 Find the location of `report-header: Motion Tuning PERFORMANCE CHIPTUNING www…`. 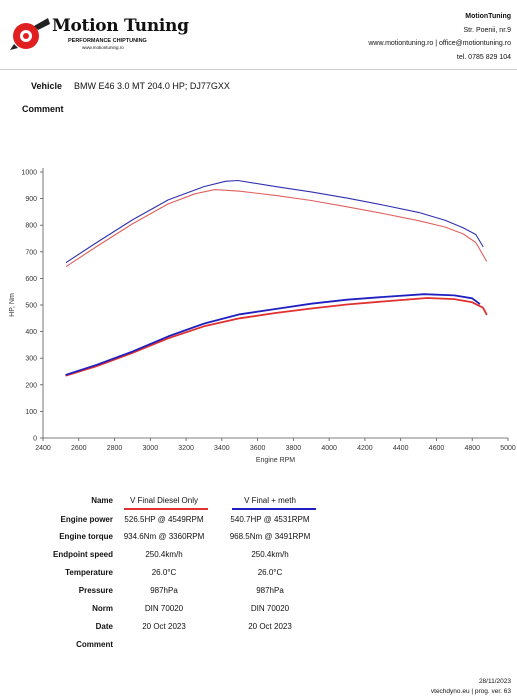

report-header: Motion Tuning PERFORMANCE CHIPTUNING www… is located at coordinates (258, 35).